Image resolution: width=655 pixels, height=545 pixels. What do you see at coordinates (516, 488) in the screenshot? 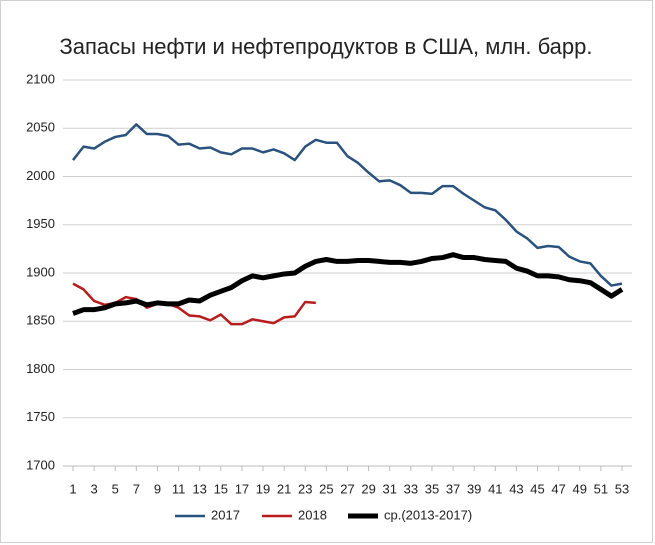
I see `x-tick-label: 43` at bounding box center [516, 488].